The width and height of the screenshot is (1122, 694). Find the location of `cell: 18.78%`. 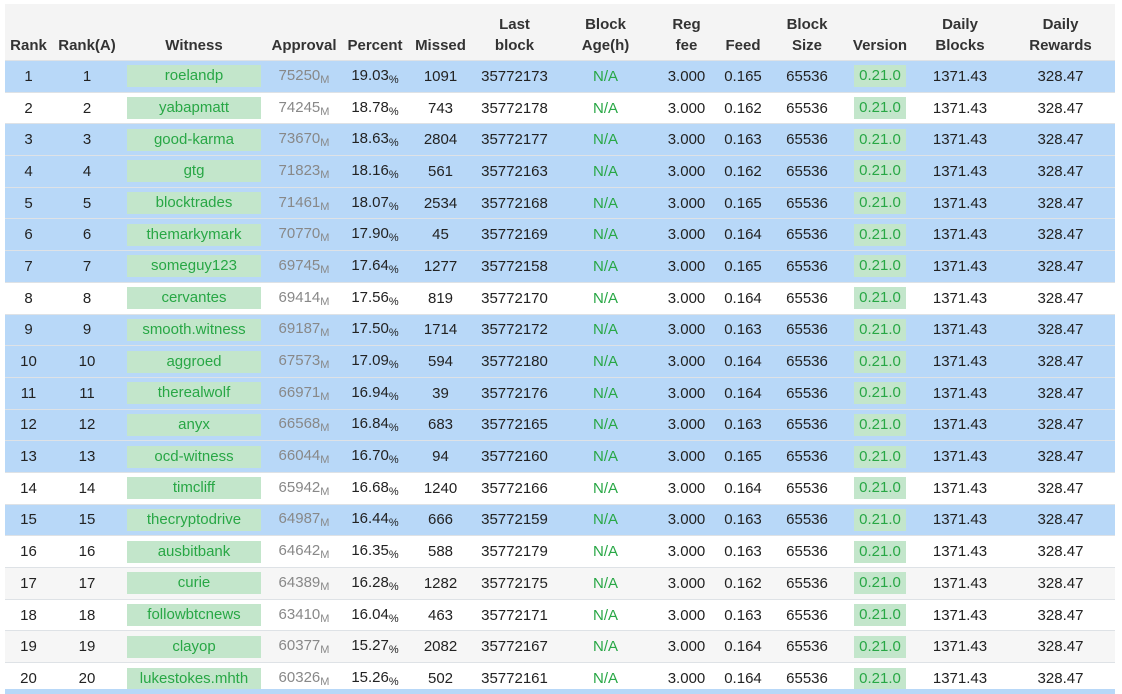

cell: 18.78% is located at coordinates (375, 107).